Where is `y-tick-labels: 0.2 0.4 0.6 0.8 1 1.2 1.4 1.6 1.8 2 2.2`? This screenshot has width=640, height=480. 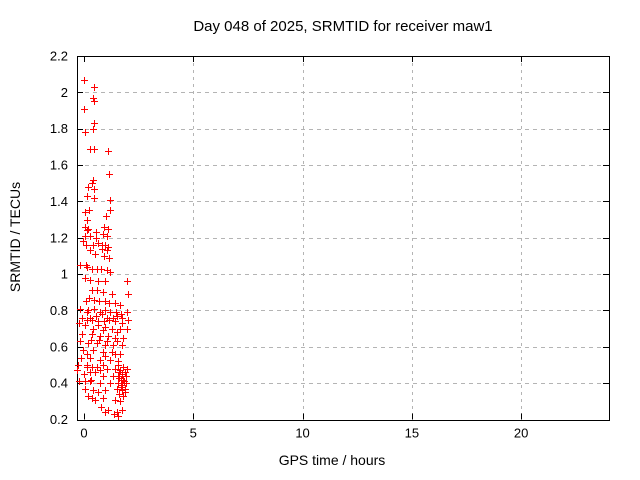
y-tick-labels: 0.2 0.4 0.6 0.8 1 1.2 1.4 1.6 1.8 2 2.2 is located at coordinates (59, 238).